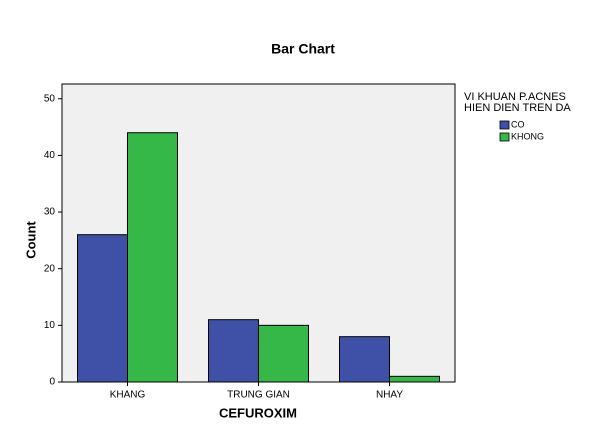  What do you see at coordinates (50, 325) in the screenshot?
I see `y-tick-label: 10` at bounding box center [50, 325].